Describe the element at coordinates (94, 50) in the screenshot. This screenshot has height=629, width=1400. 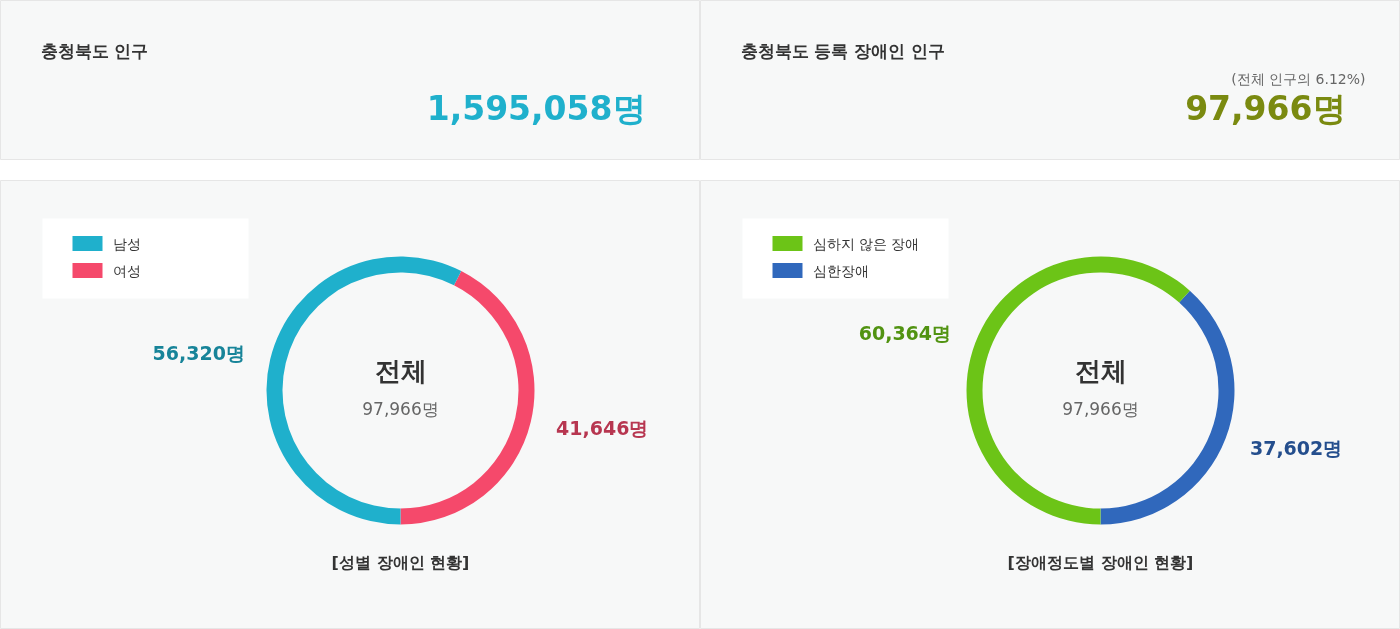
I see `text: 충청북도 인구` at that location.